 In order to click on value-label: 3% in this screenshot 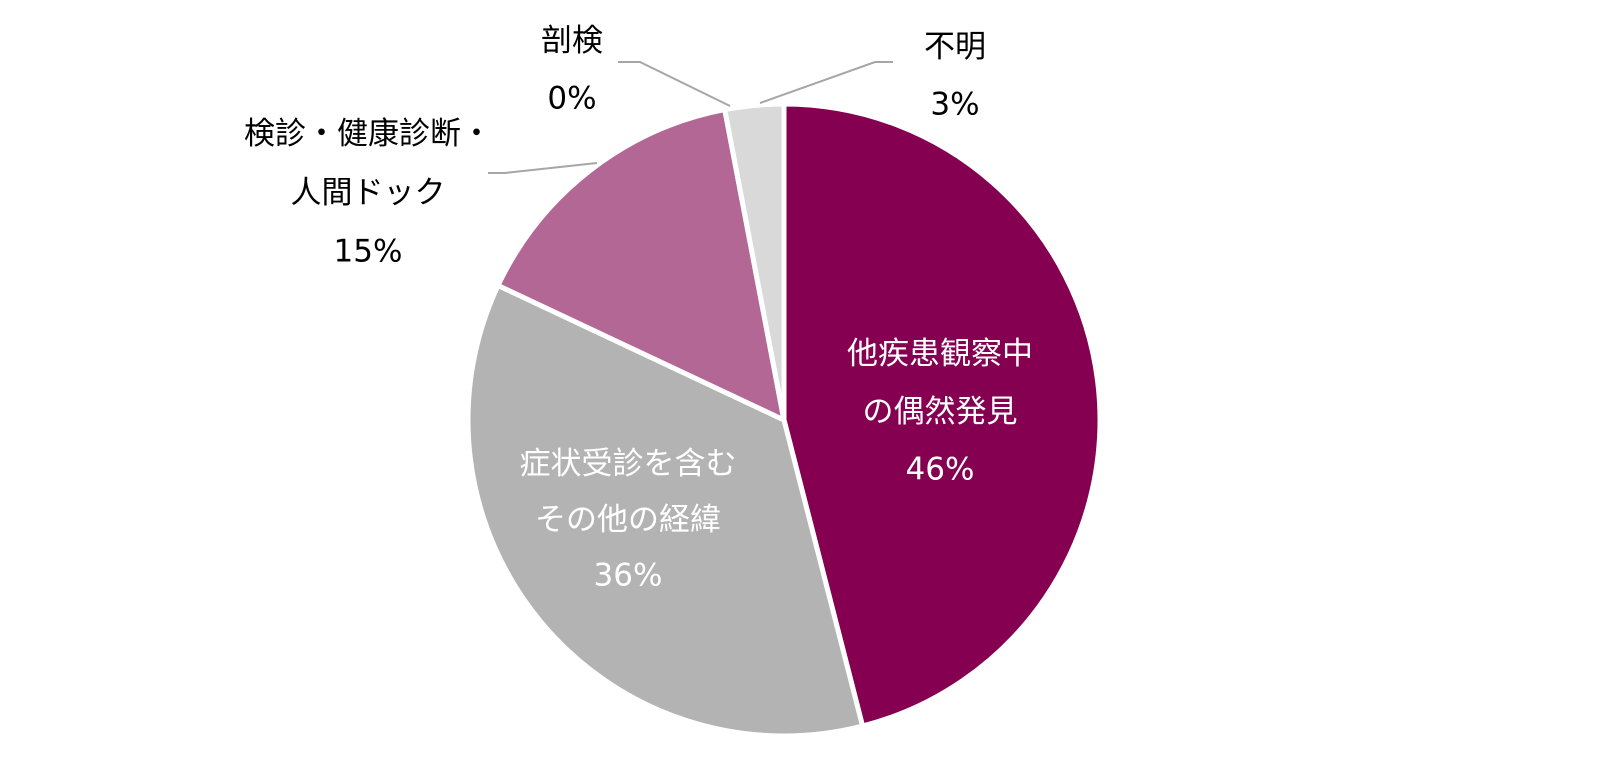, I will do `click(954, 105)`.